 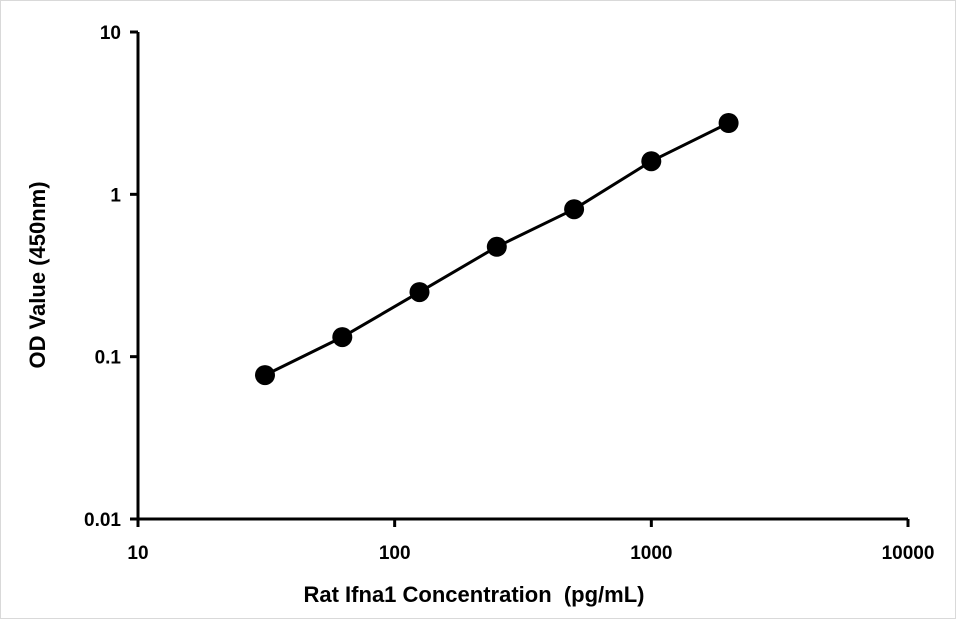 What do you see at coordinates (908, 553) in the screenshot?
I see `x-tick-label: 10000` at bounding box center [908, 553].